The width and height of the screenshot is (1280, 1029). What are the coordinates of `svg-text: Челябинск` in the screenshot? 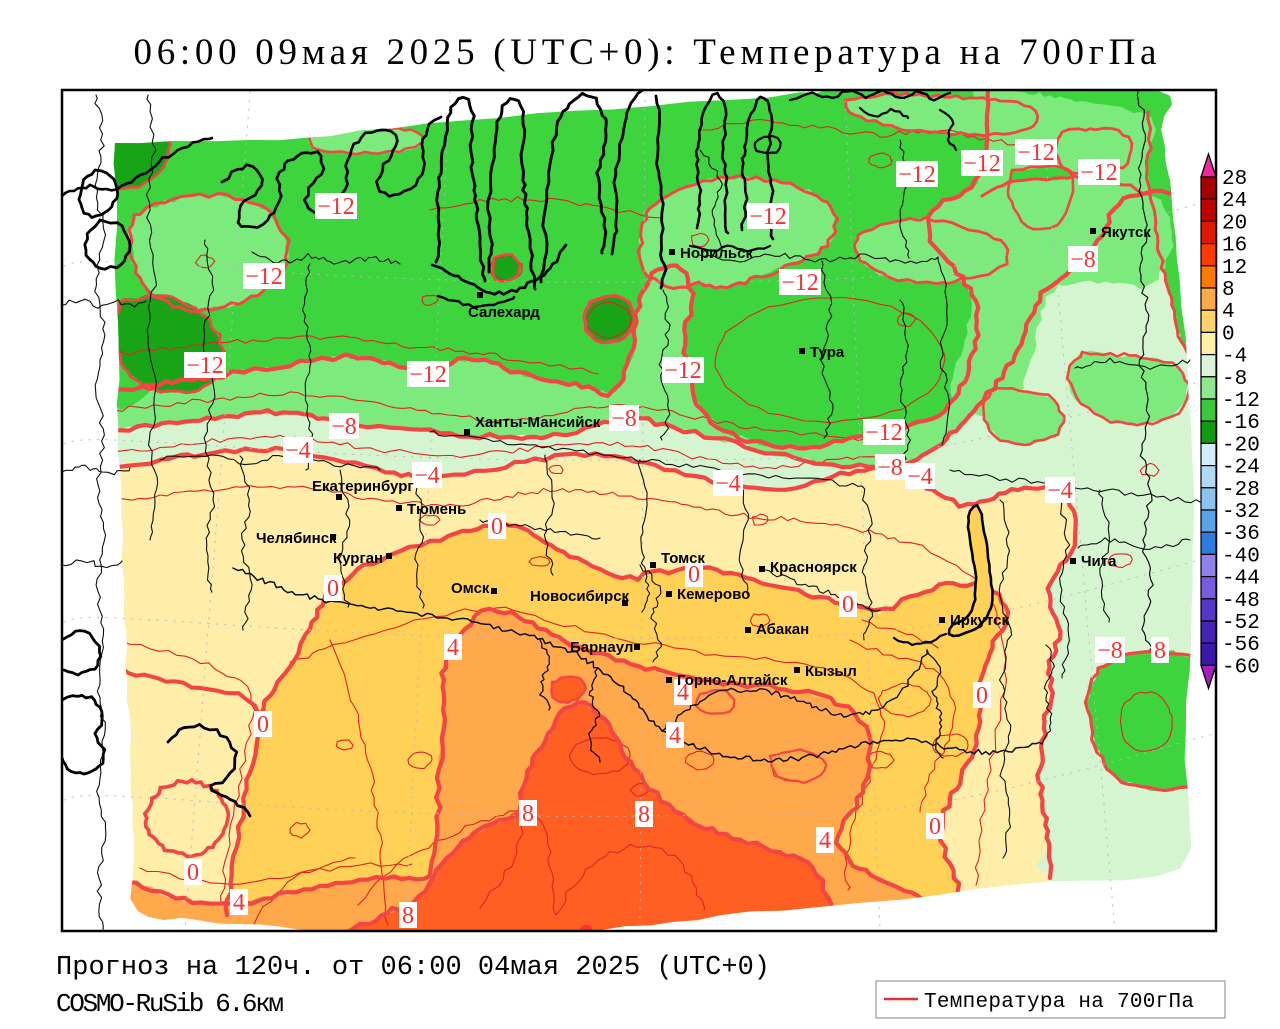 It's located at (296, 538).